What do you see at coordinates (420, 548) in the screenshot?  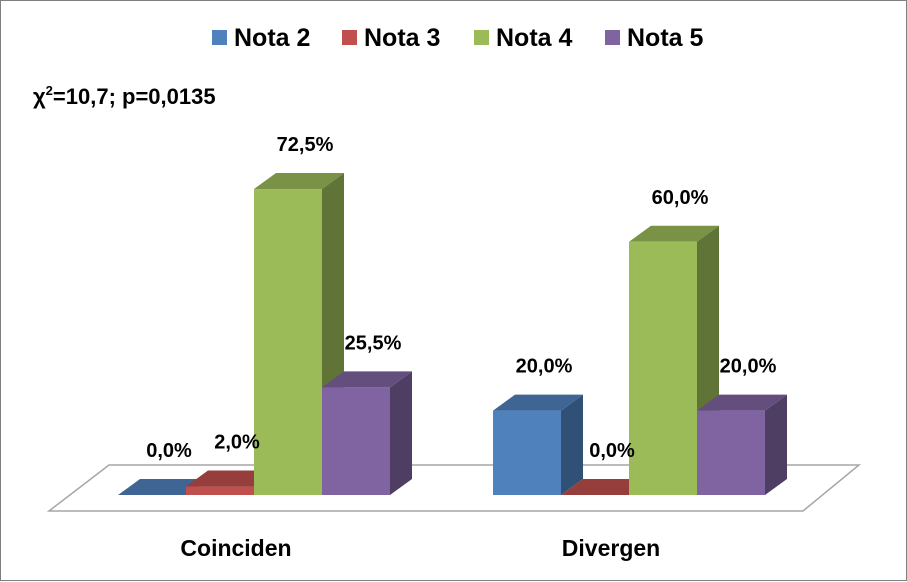 I see `category-labels: Coinciden Divergen` at bounding box center [420, 548].